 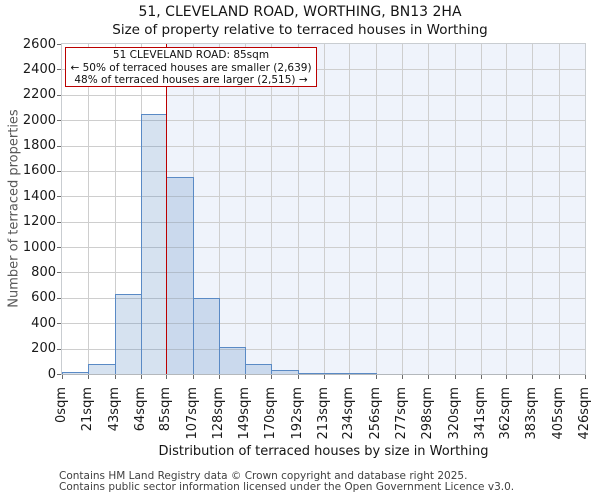 I want to click on x-tick-label: 192sqm, so click(x=297, y=411).